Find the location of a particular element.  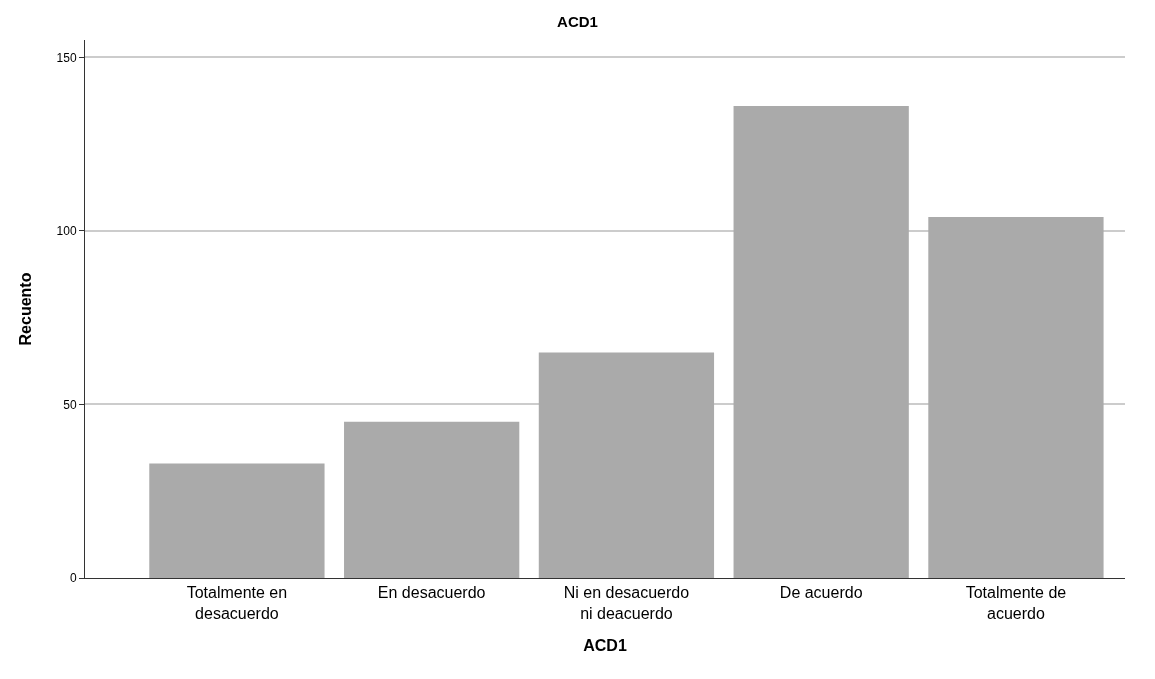

y-tick-label: 50 is located at coordinates (70, 404).